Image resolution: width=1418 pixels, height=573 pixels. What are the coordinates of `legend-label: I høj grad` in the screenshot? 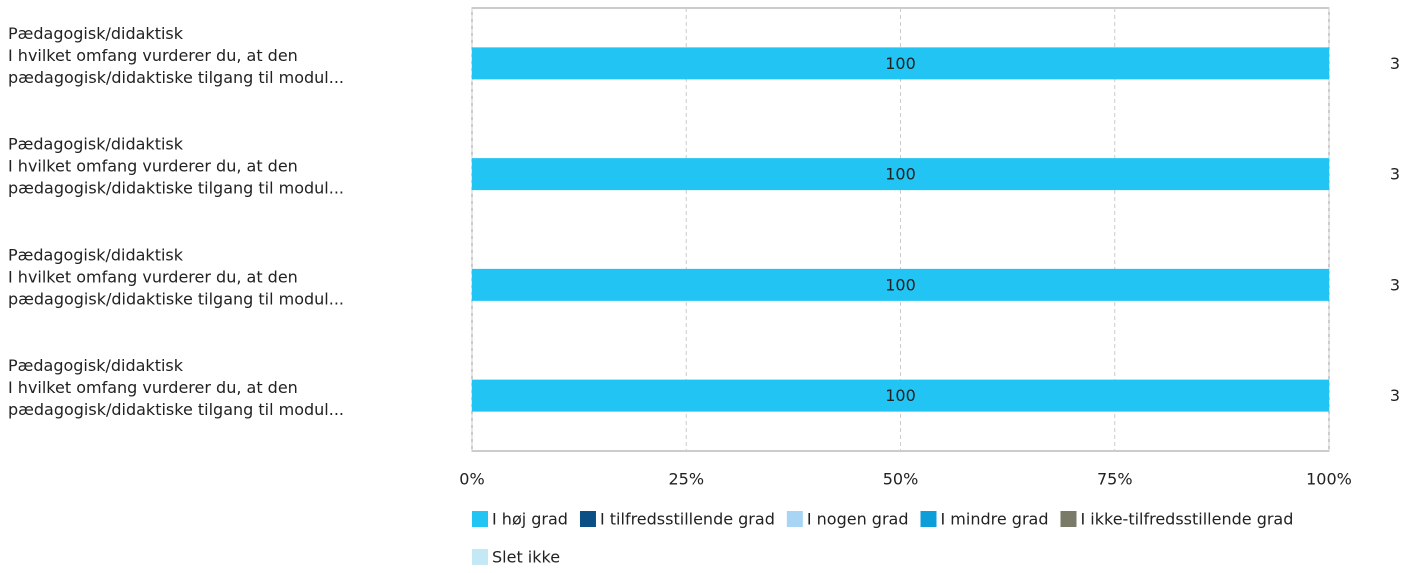 It's located at (530, 519).